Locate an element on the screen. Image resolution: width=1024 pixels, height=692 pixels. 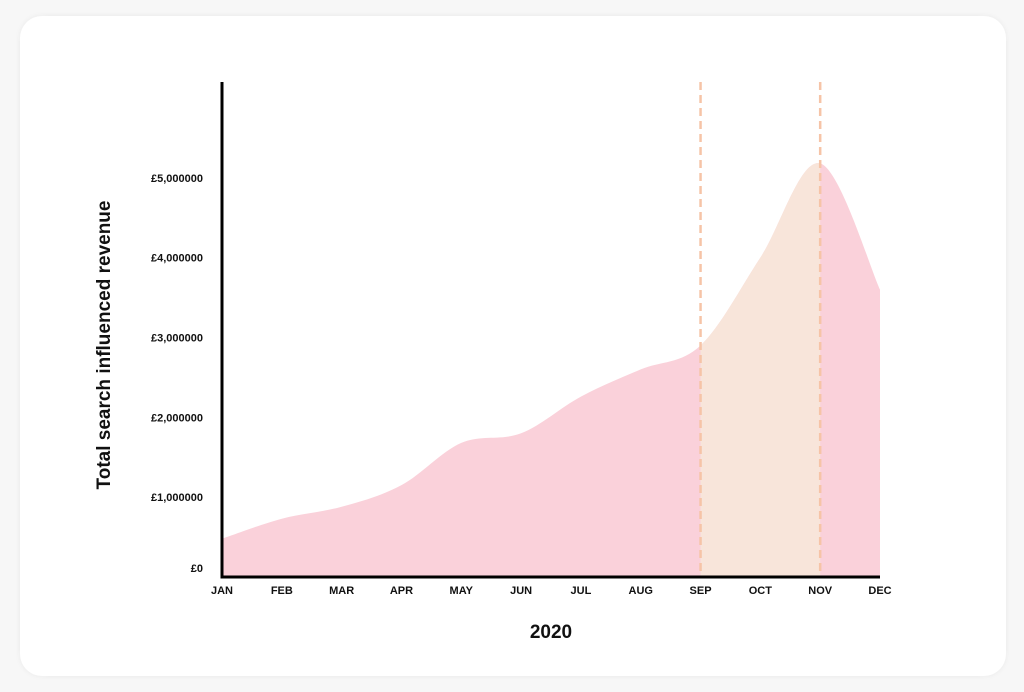
x-tick-label: JAN is located at coordinates (222, 591).